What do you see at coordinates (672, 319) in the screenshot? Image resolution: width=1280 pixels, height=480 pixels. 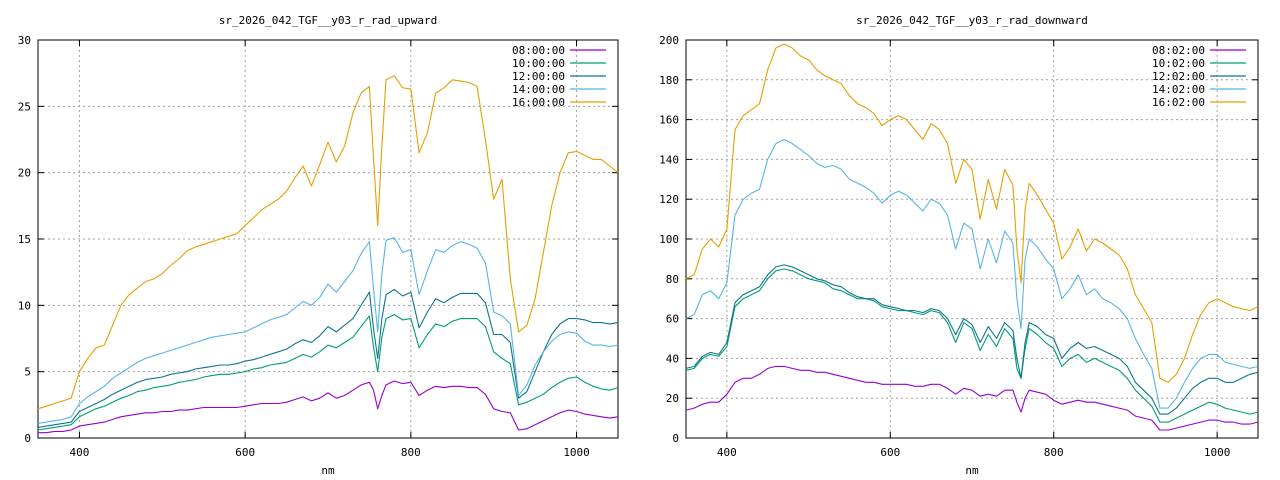 I see `y-tick-label: 60` at bounding box center [672, 319].